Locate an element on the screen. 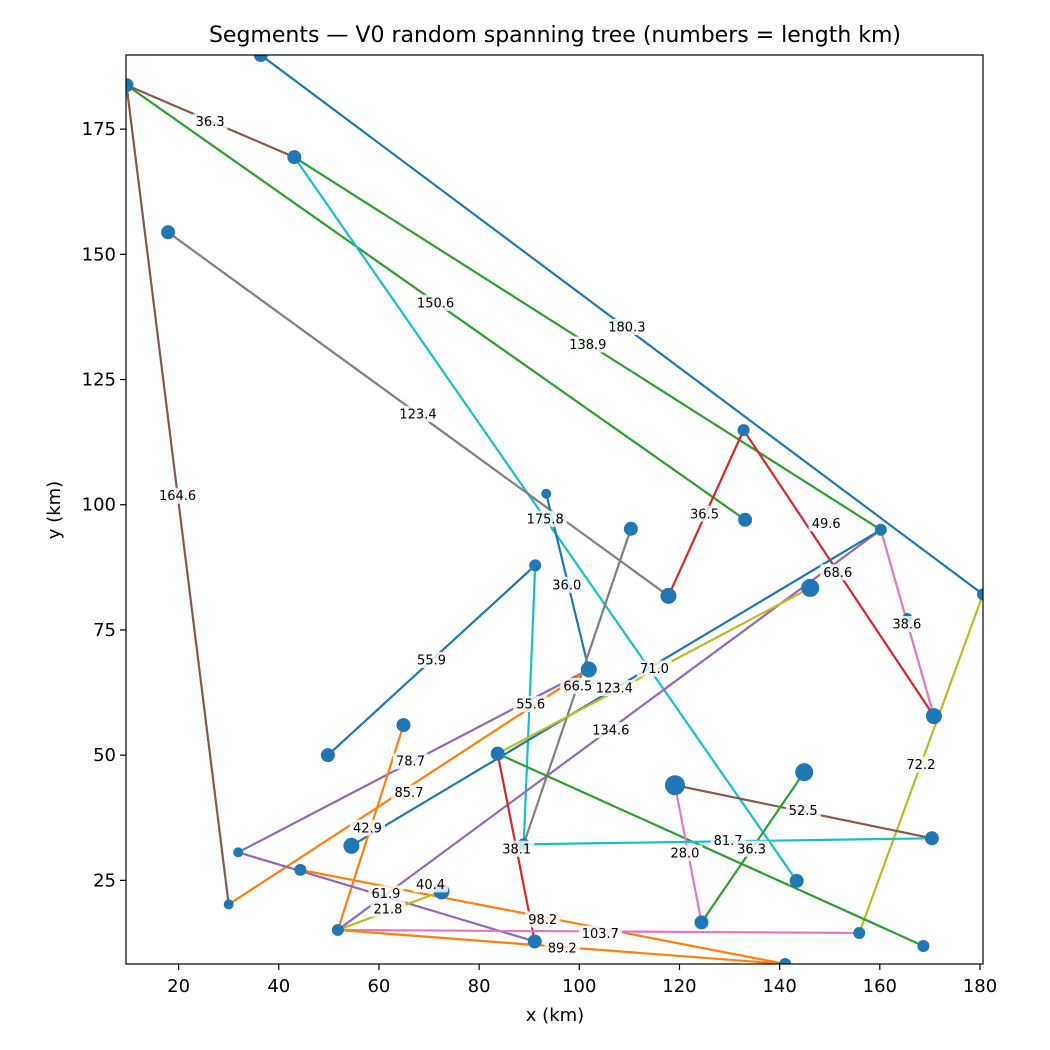  x-tick-label-4: 100 is located at coordinates (579, 986).